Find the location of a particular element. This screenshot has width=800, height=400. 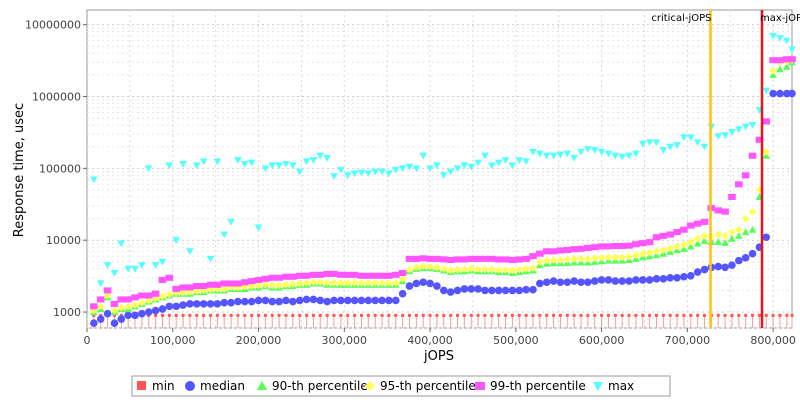

legend-label-99-th-percentile: 99-th percentile is located at coordinates (538, 386).